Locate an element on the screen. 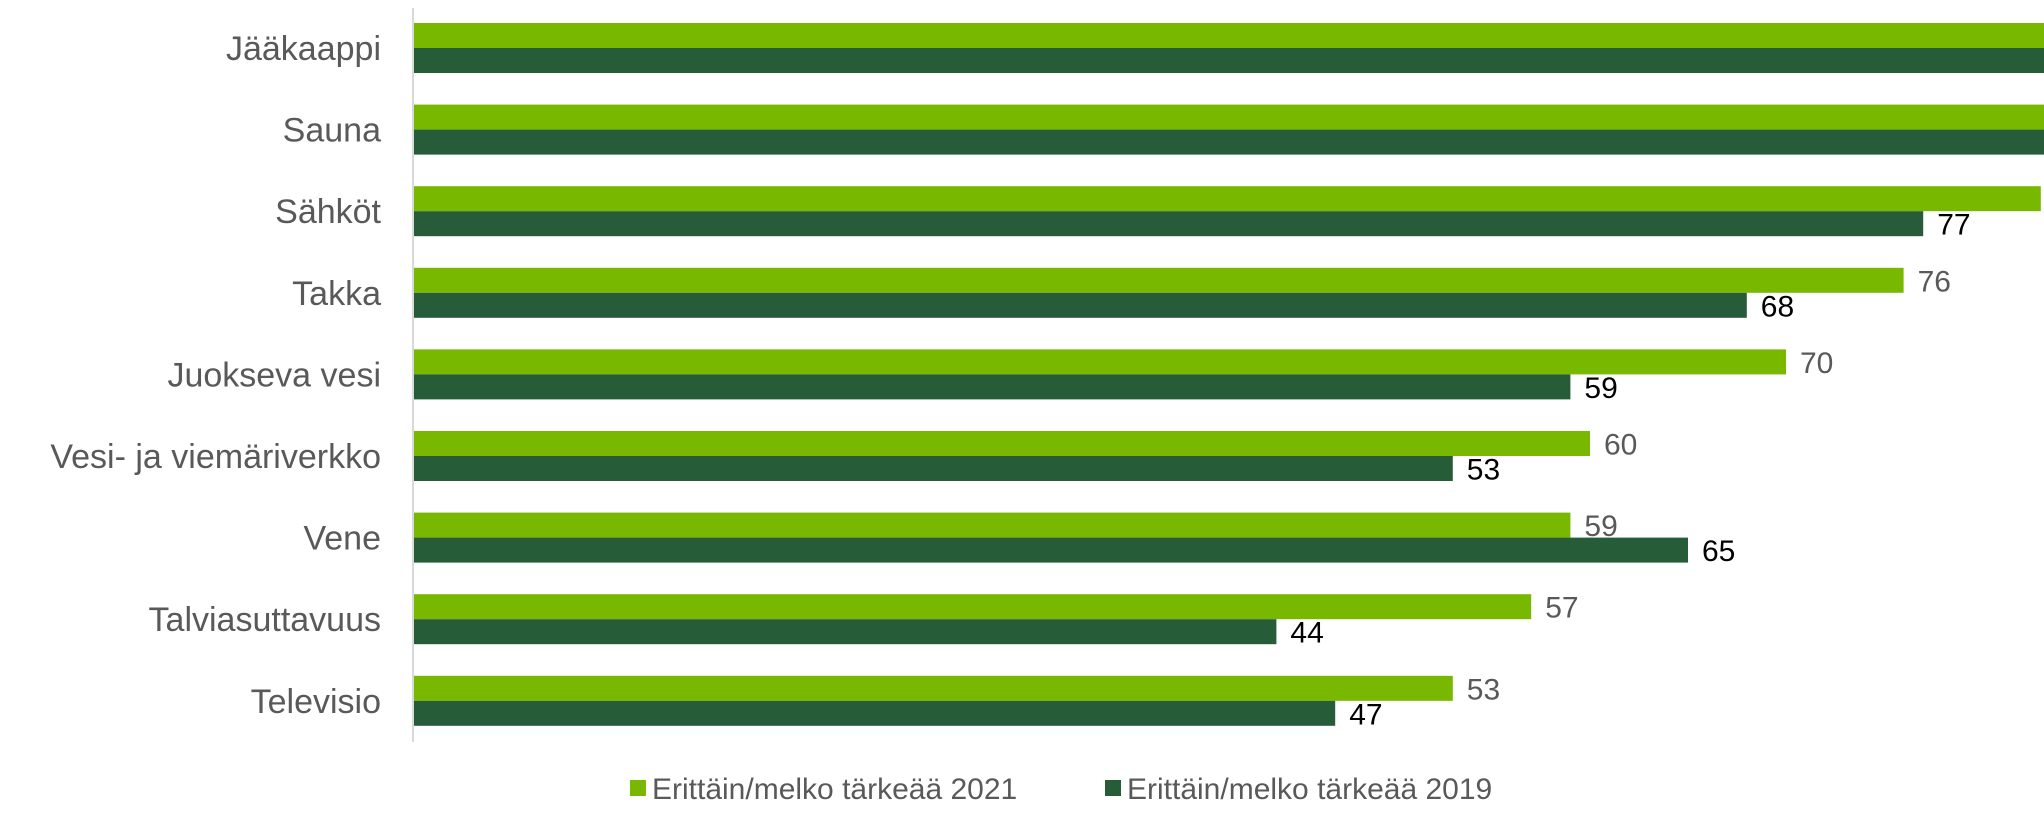 The width and height of the screenshot is (2044, 814). bar-2021-televisio is located at coordinates (933, 688).